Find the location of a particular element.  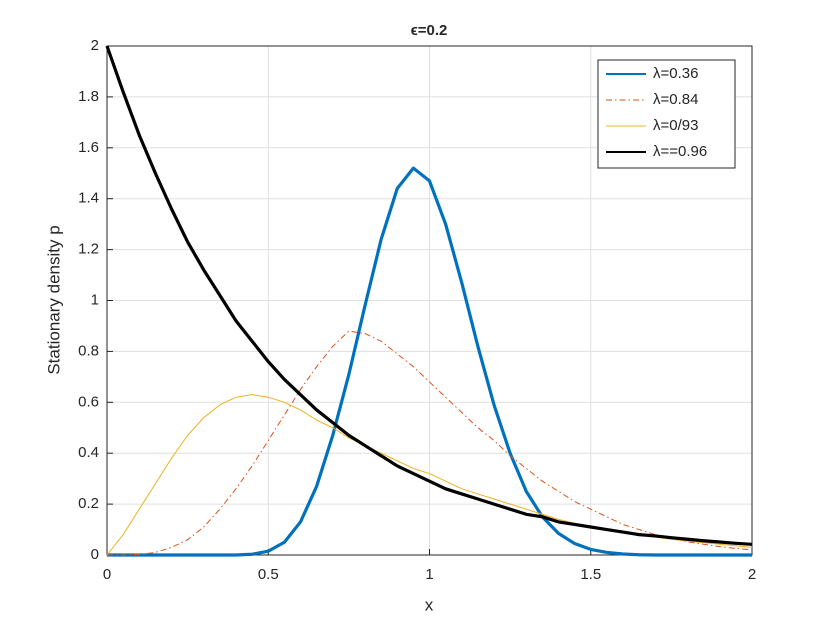

y-axis-label: Stationary density p is located at coordinates (53, 299).